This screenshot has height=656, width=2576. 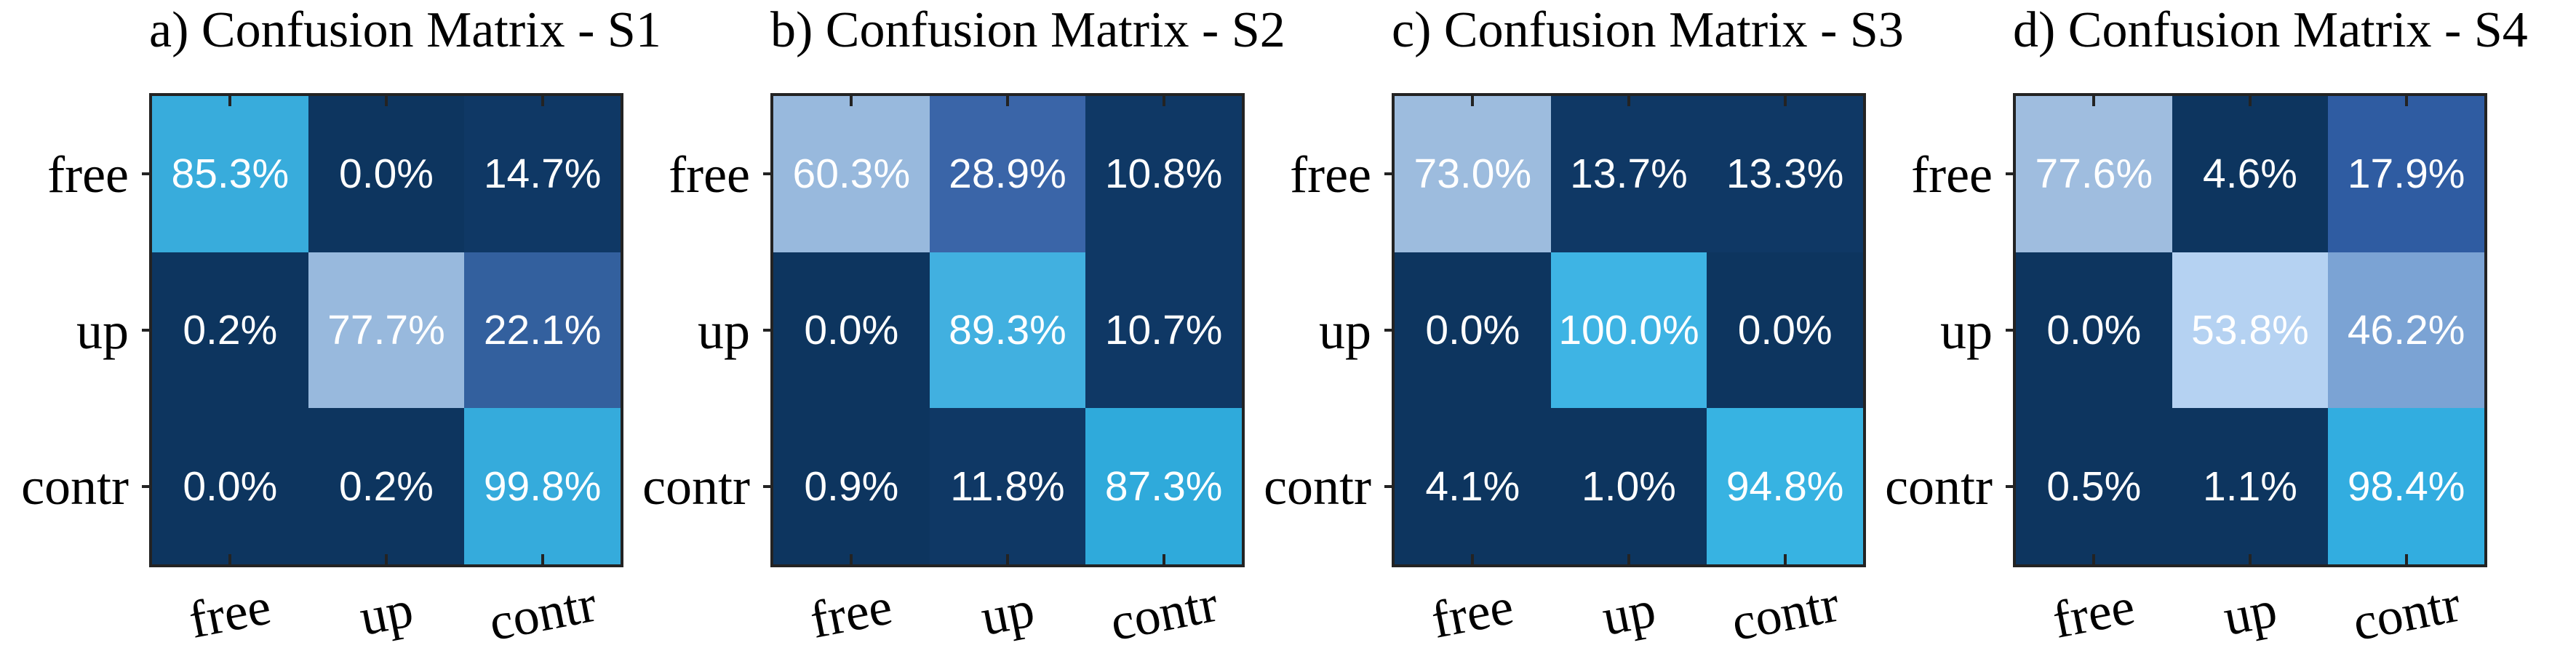 I want to click on panel-title: d) Confusion Matrix - S4, so click(x=2270, y=30).